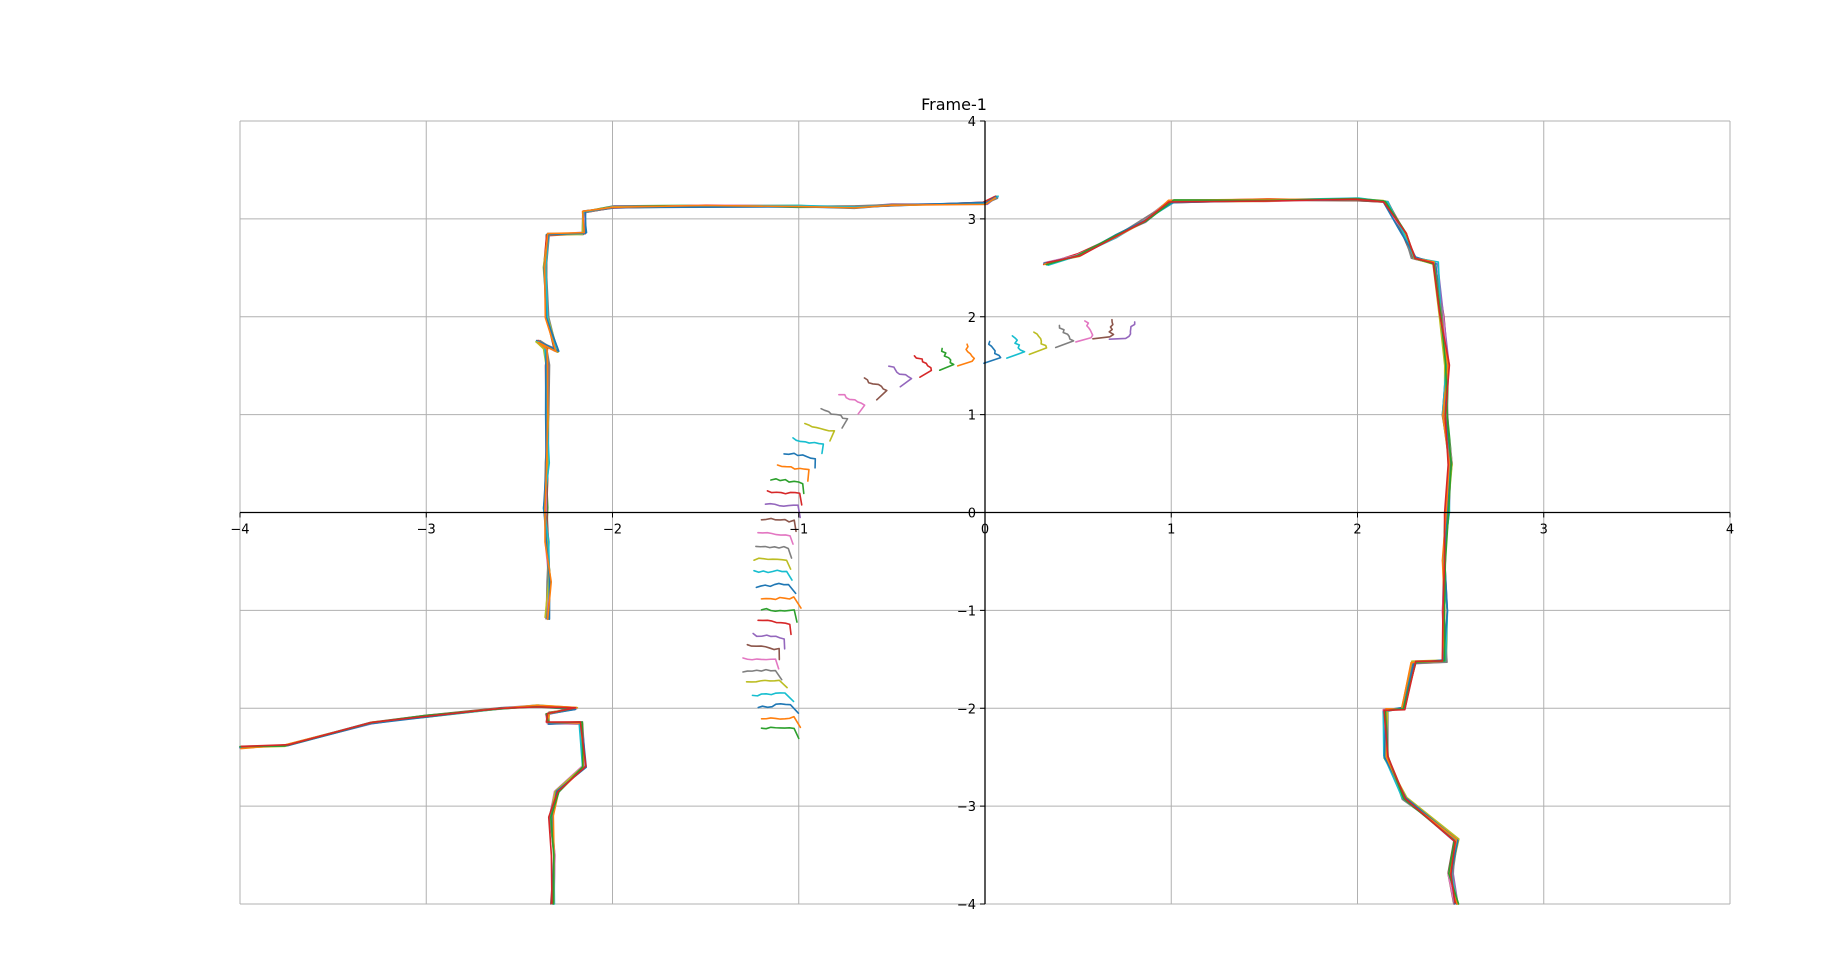 The image size is (1848, 977). Describe the element at coordinates (612, 530) in the screenshot. I see `x-tick-label: −2` at that location.